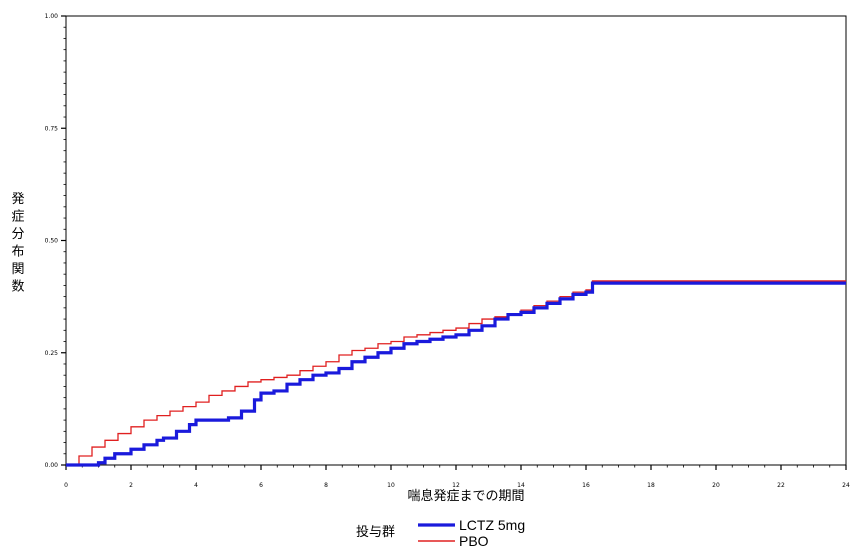  I want to click on y-tick-label: 1.00, so click(52, 16).